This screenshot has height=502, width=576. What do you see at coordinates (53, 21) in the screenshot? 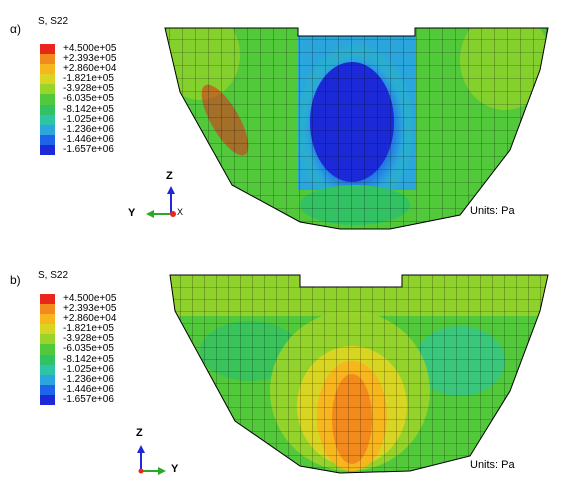
I see `legend-title-a: S, S22` at bounding box center [53, 21].